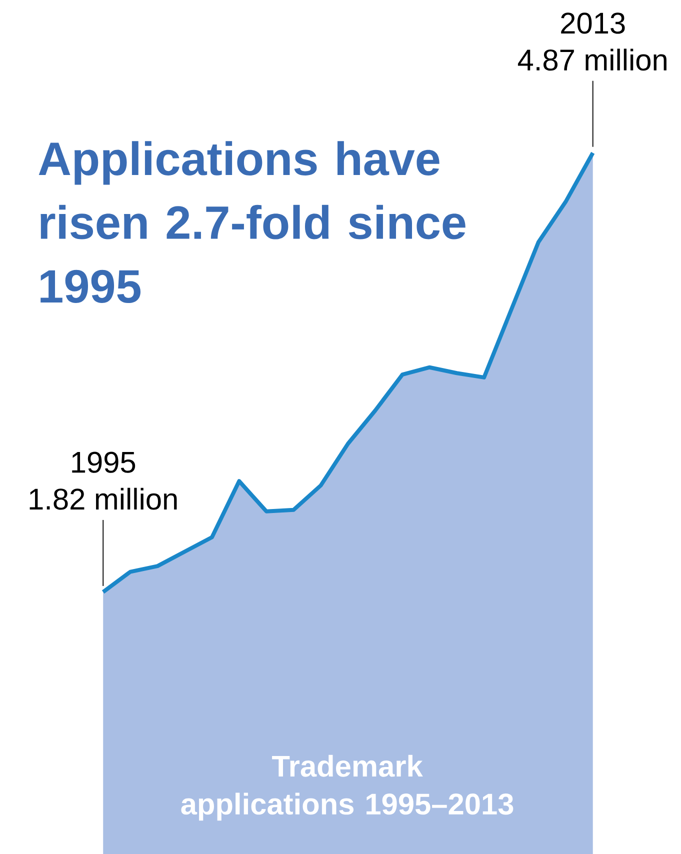 This screenshot has height=854, width=681. I want to click on annotation: Trademark applications 1995–2013, so click(347, 787).